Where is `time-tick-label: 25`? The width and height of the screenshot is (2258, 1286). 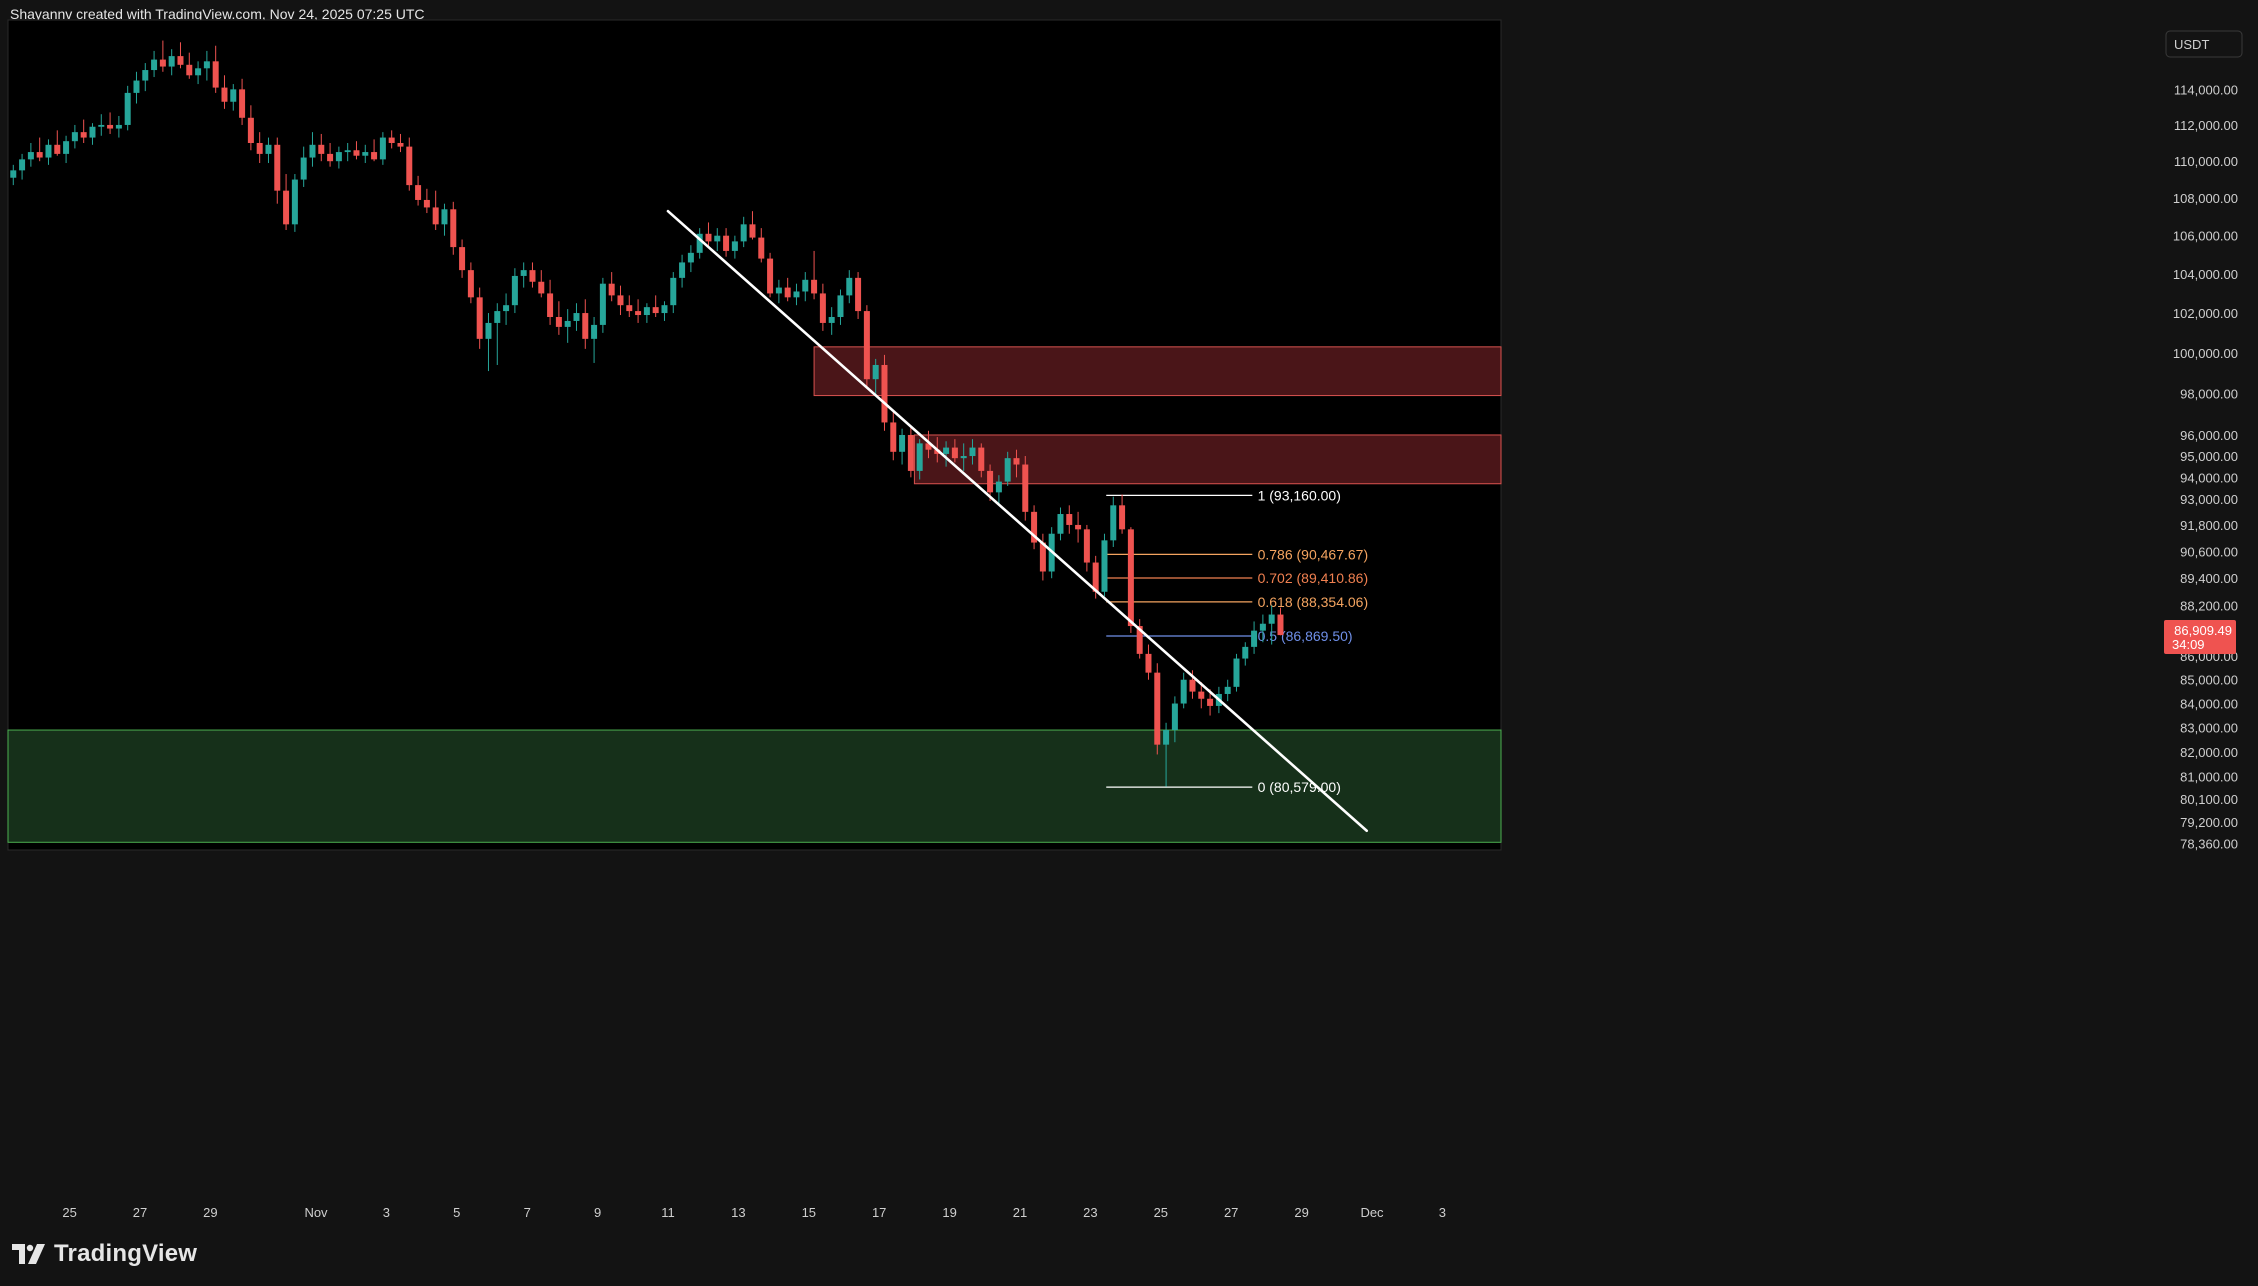 time-tick-label: 25 is located at coordinates (1161, 1212).